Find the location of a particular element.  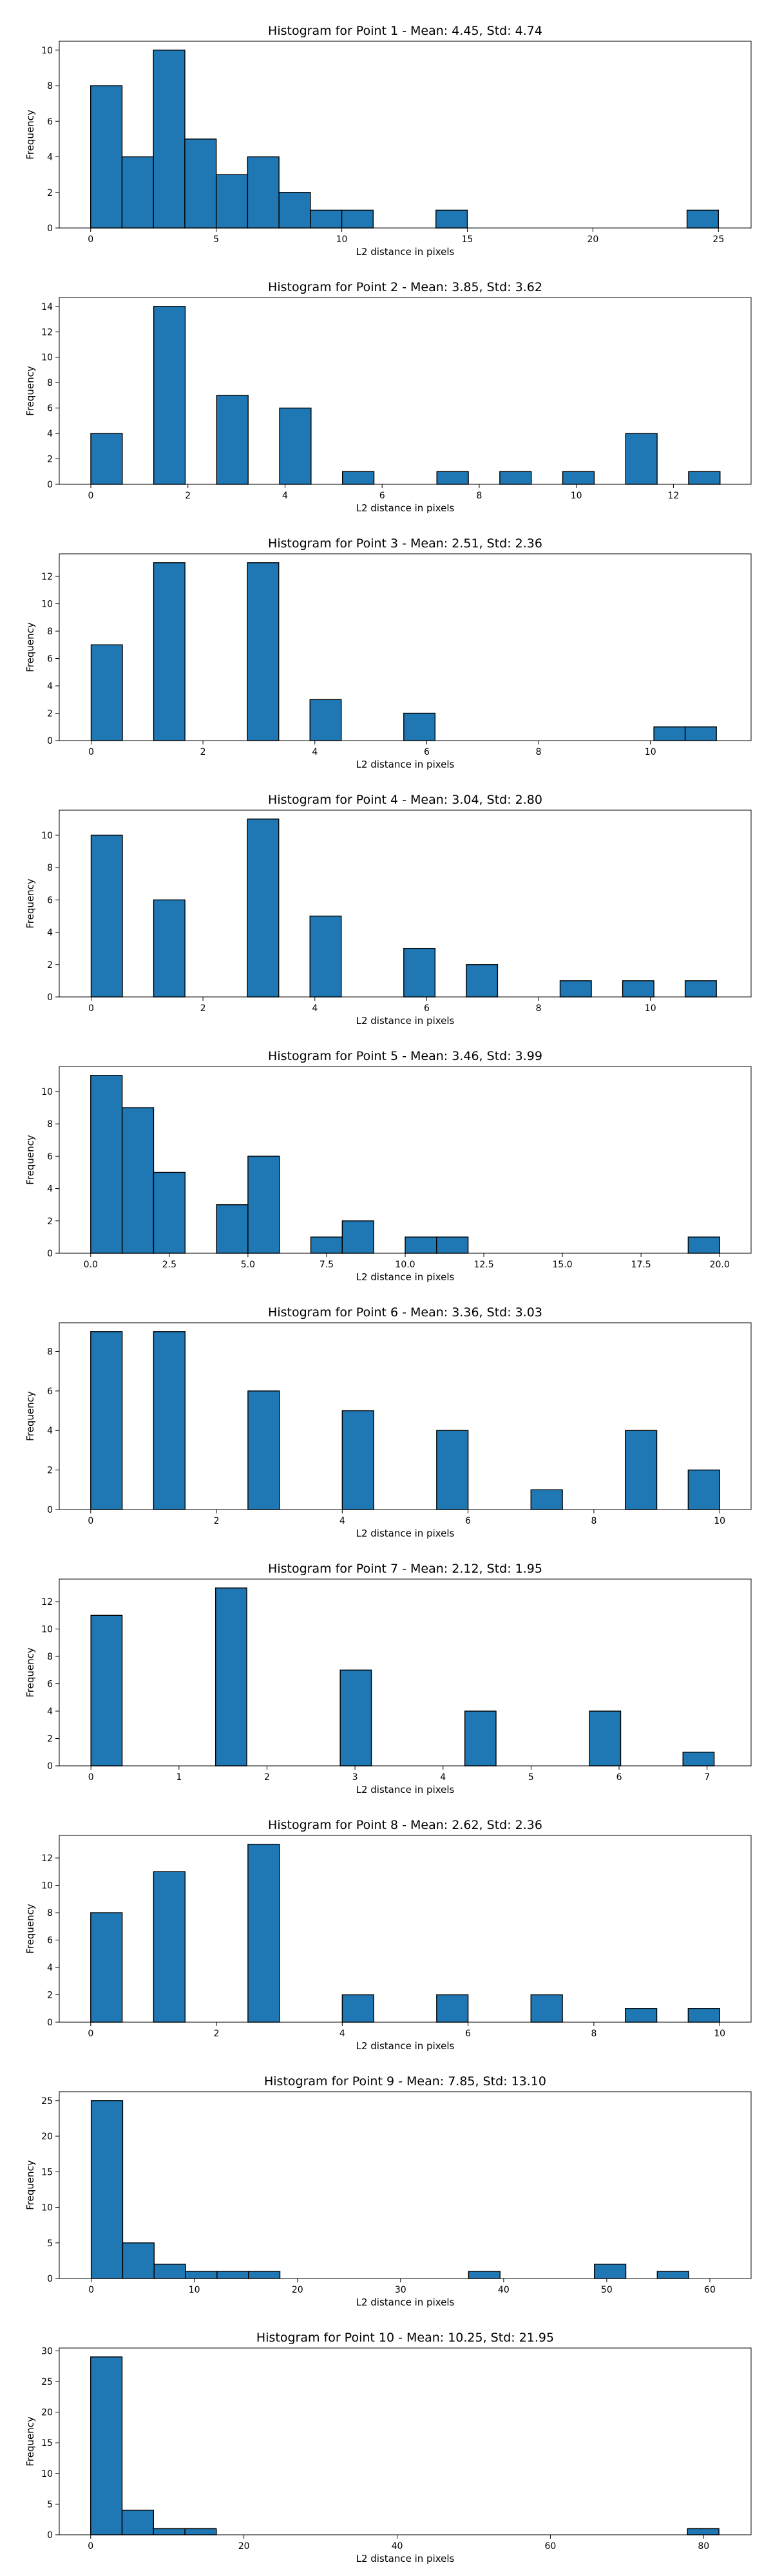

x-tick-label: 15 is located at coordinates (468, 240).